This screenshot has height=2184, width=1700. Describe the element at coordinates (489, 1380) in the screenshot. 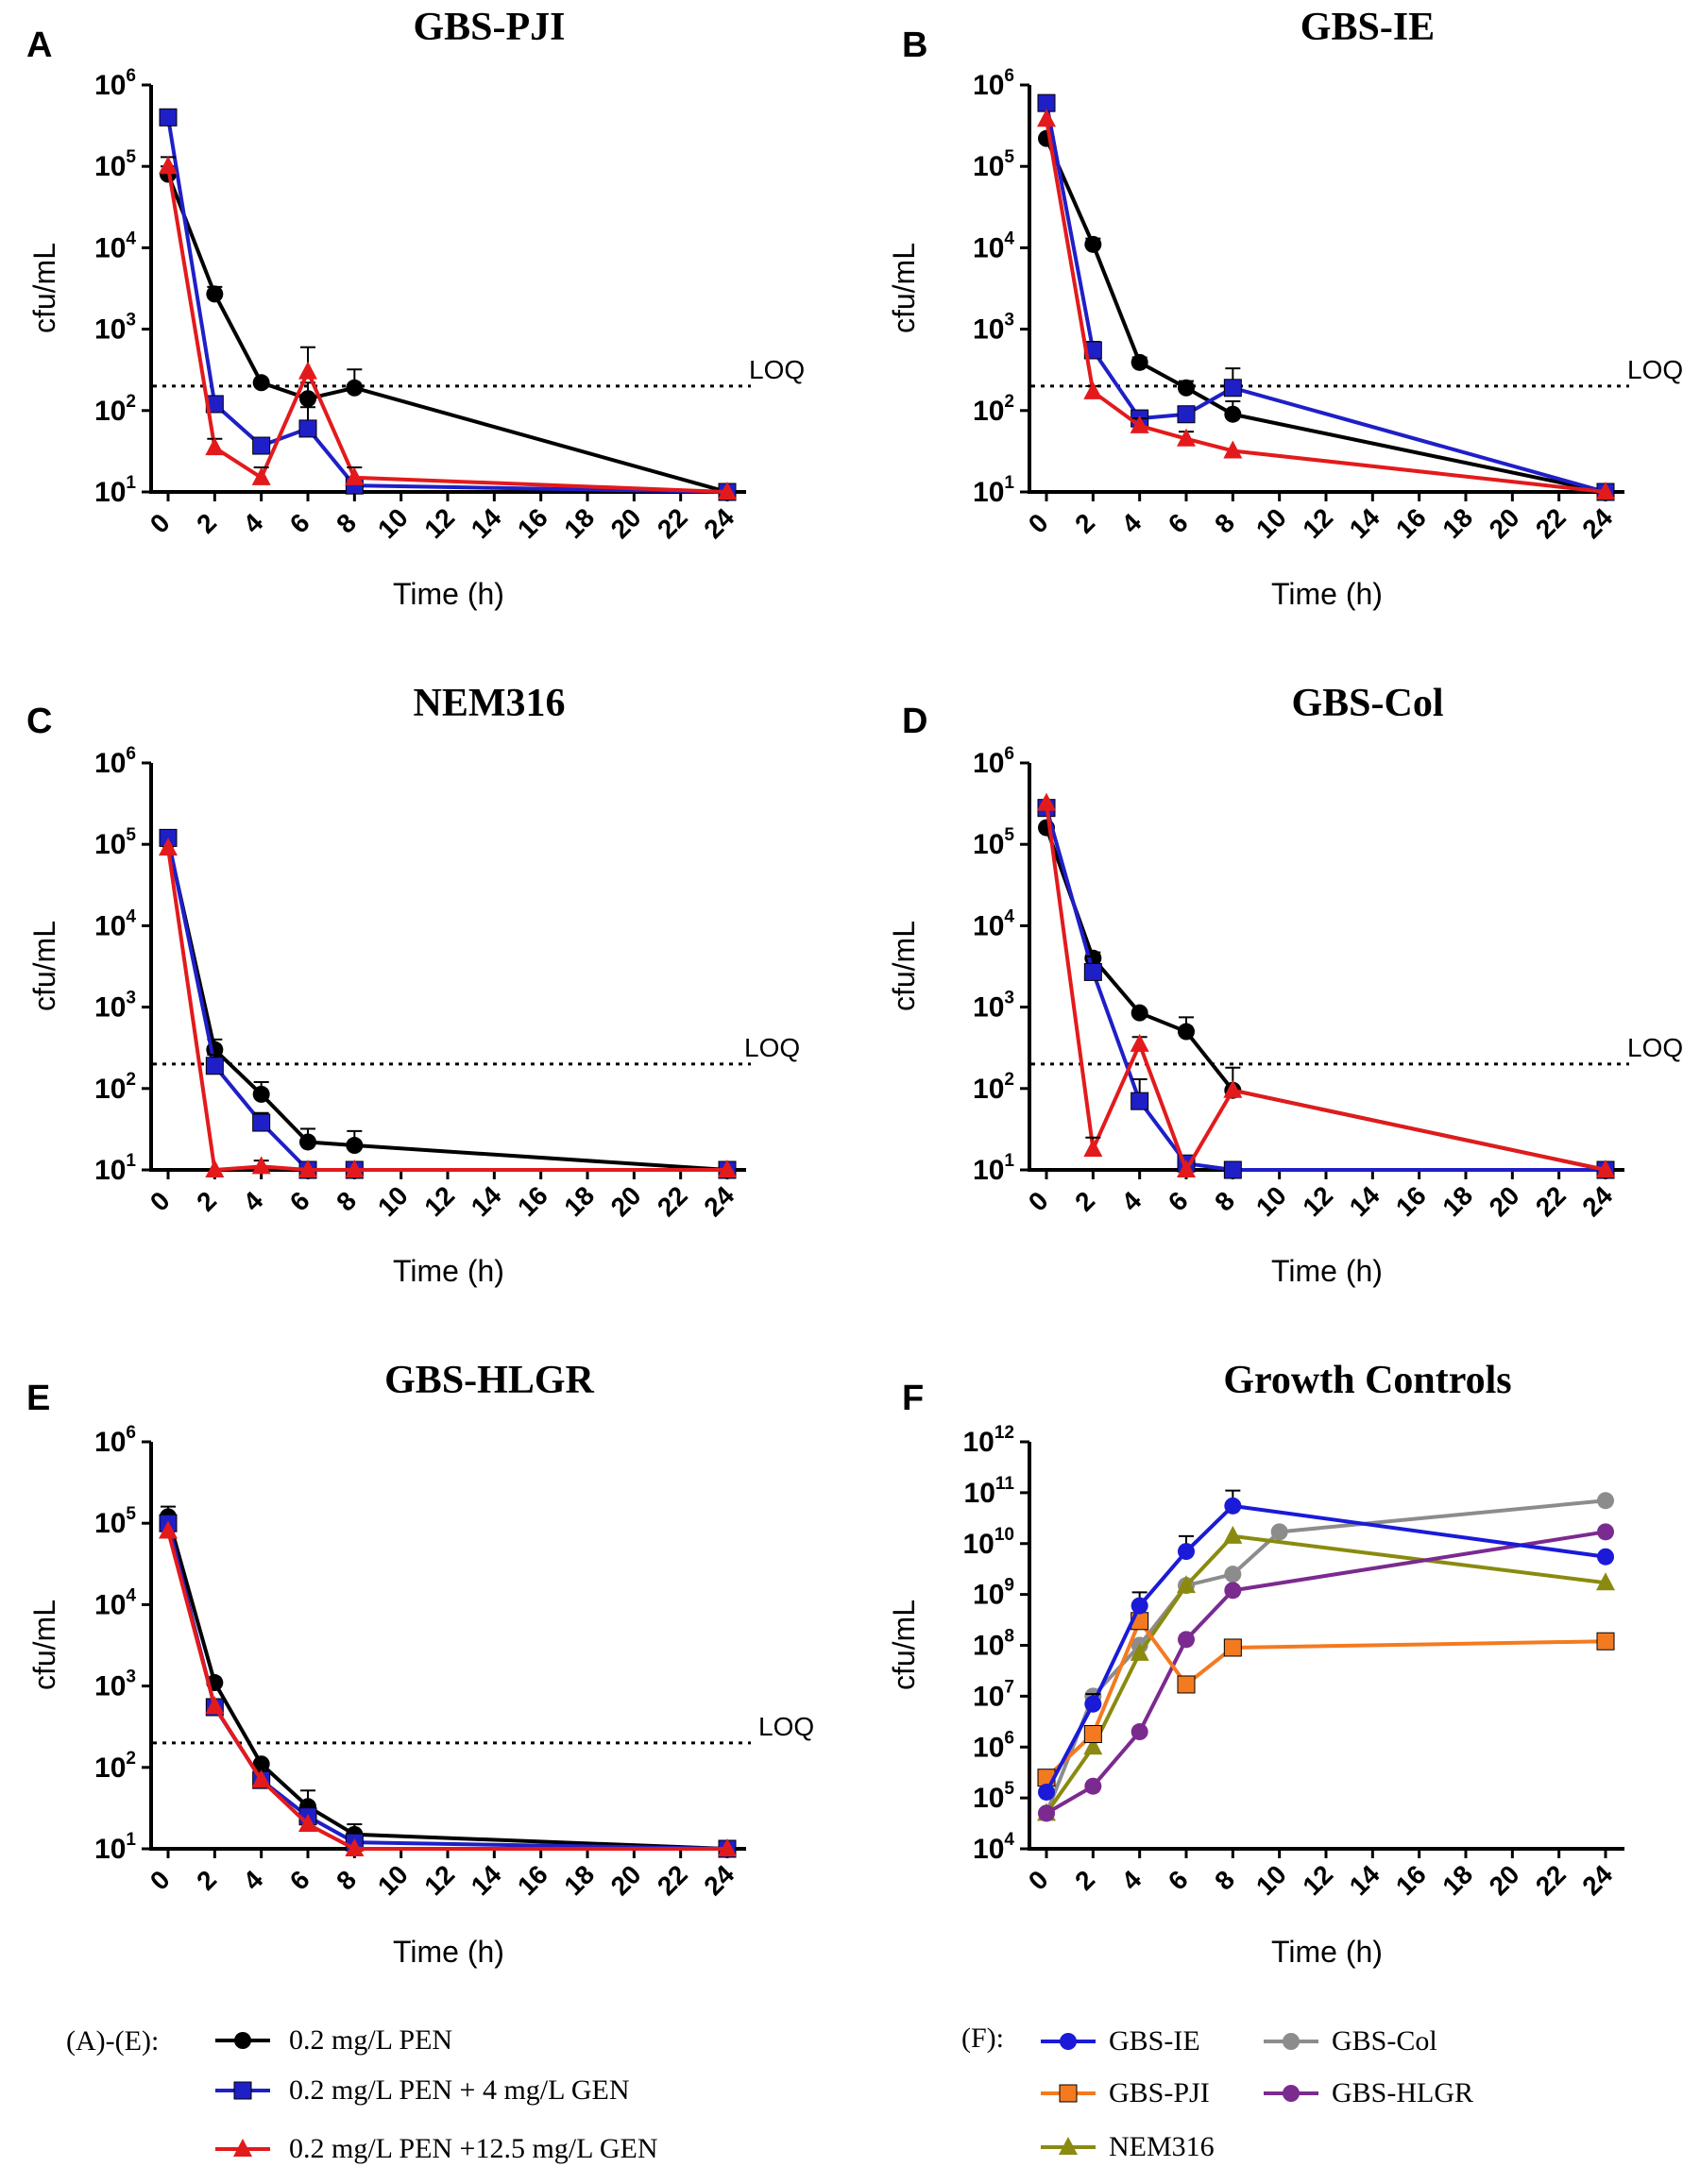

I see `panel-title: GBS-HLGR` at that location.